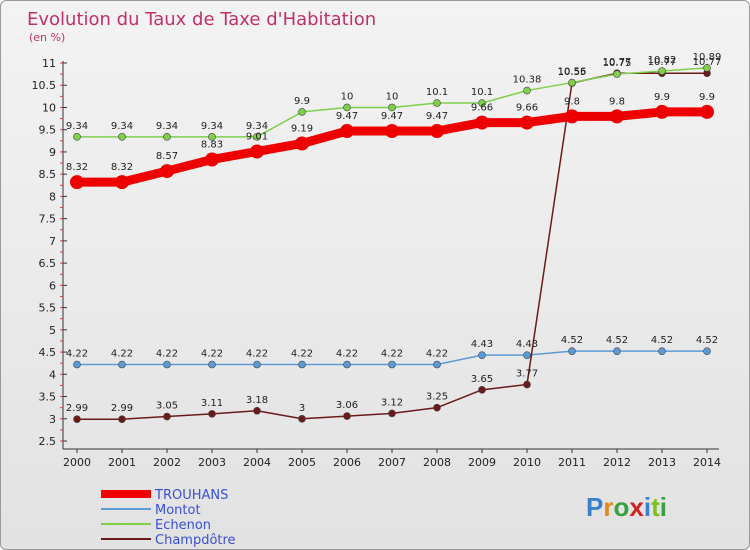  I want to click on data-label: 10.55, so click(572, 72).